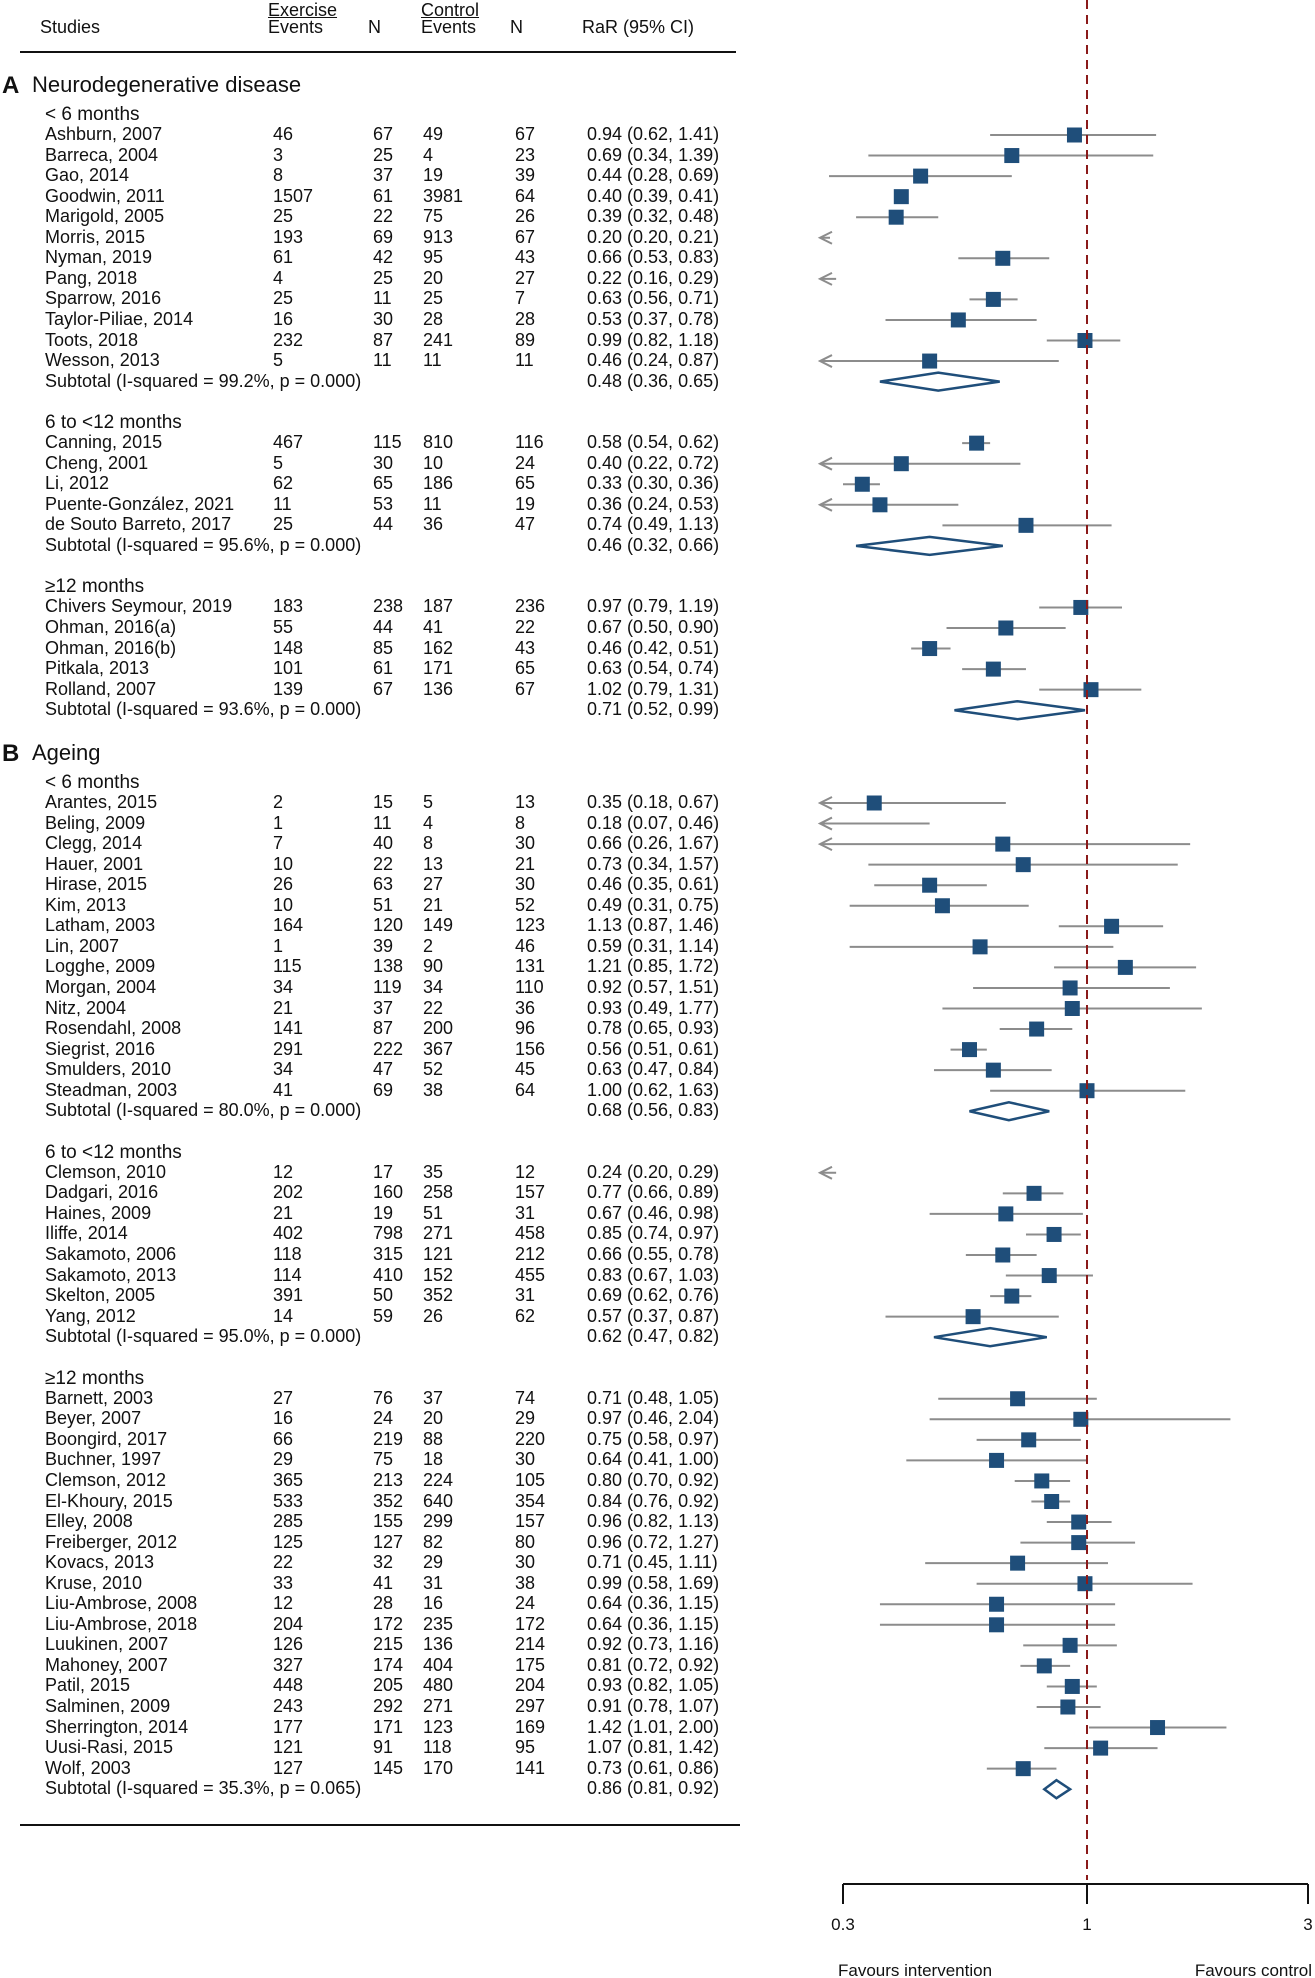 The width and height of the screenshot is (1315, 1978). What do you see at coordinates (653, 627) in the screenshot?
I see `rar-ci: 0.67 (0.50, 0.90)` at bounding box center [653, 627].